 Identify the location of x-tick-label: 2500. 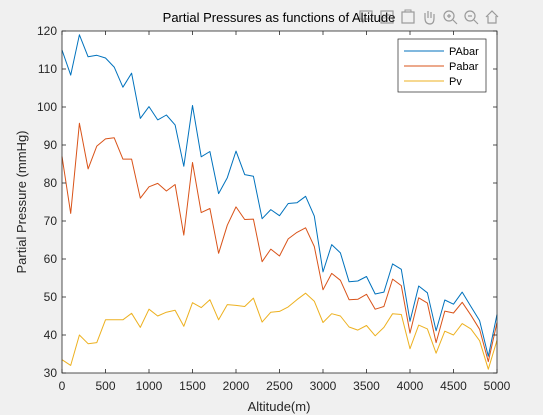
(279, 386).